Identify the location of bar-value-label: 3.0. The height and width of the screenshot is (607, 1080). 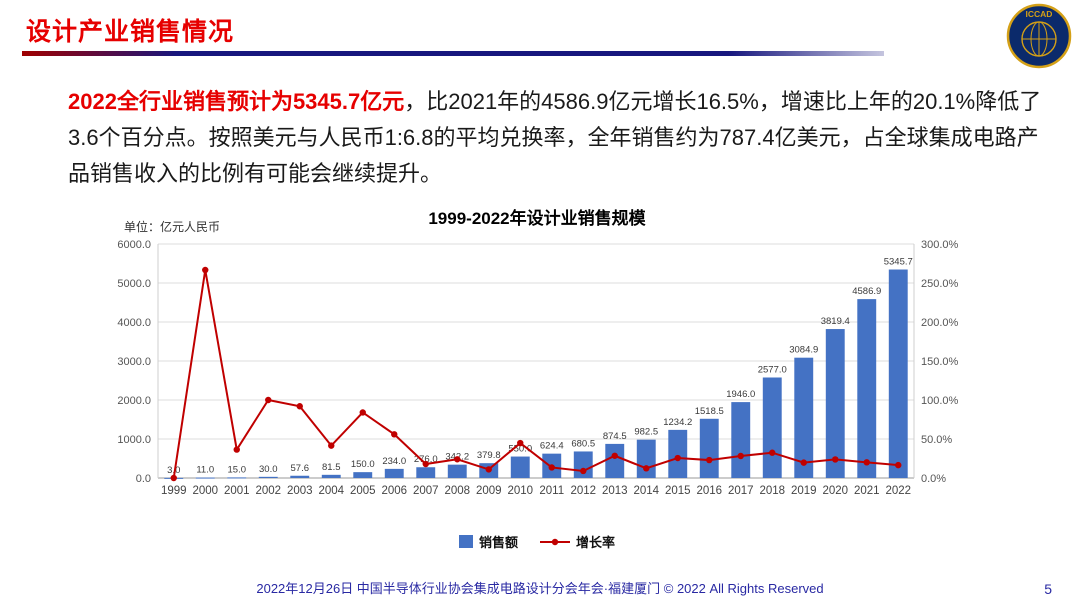
(173, 470).